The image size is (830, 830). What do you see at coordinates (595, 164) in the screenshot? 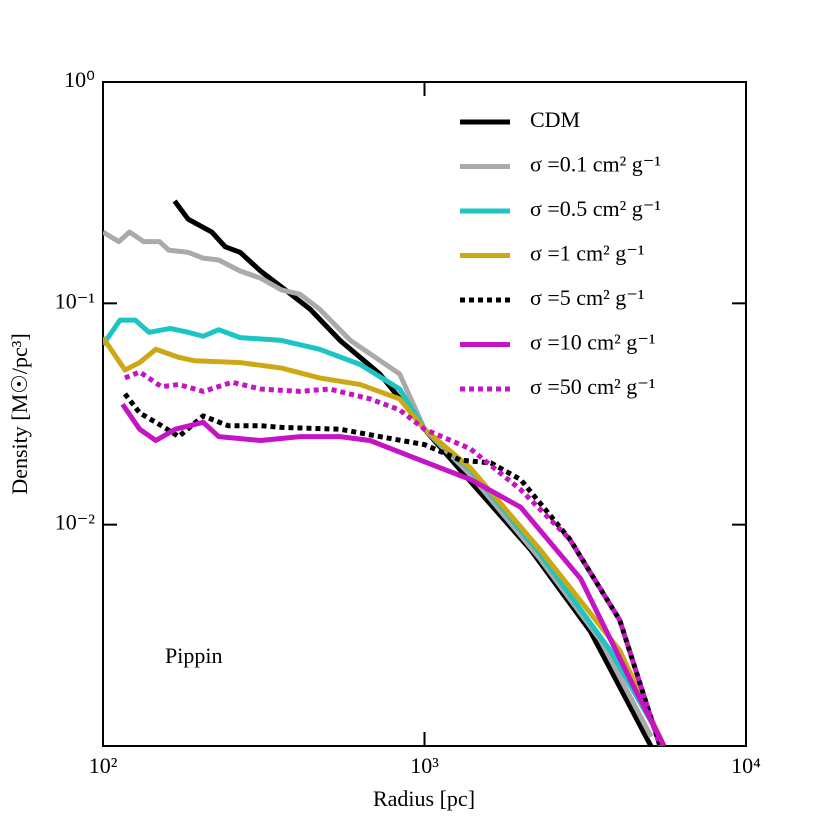
I see `legend-label: σ =0.1 cm² g⁻¹` at bounding box center [595, 164].